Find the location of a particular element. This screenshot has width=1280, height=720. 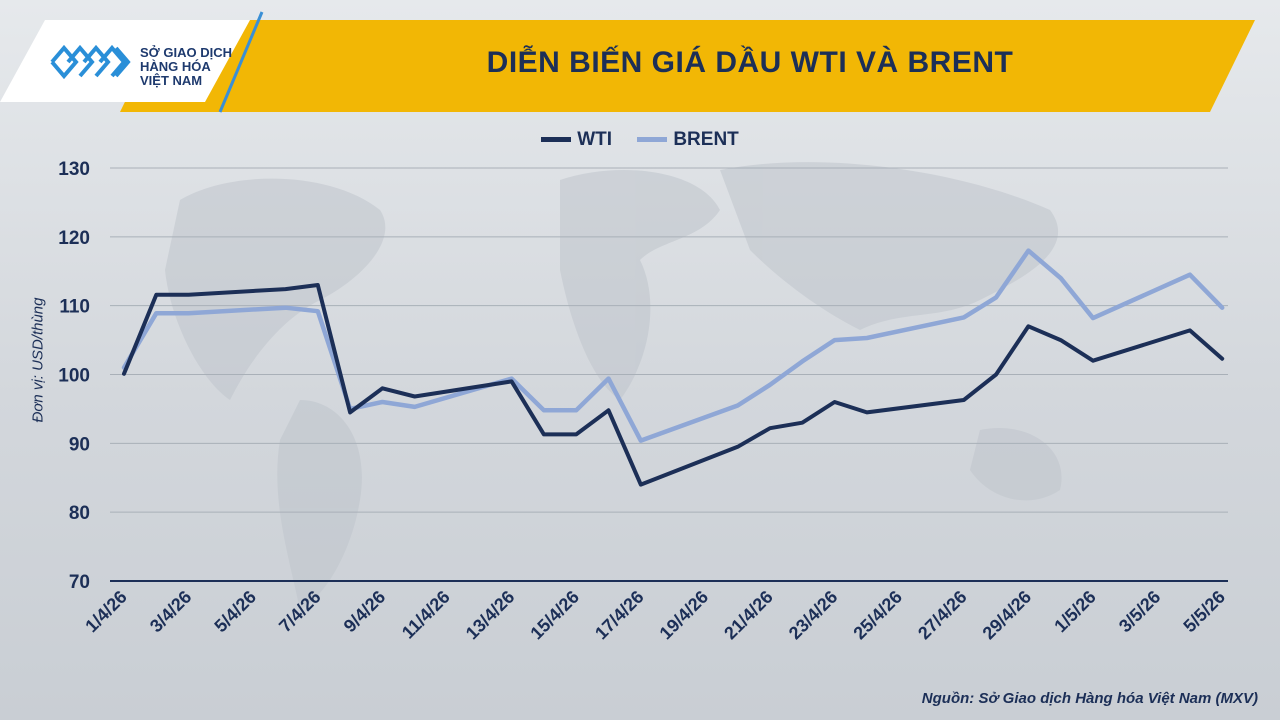

brand-name: SỞ GIAO DỊCH HÀNG HÓA VIỆT NAM is located at coordinates (195, 67).